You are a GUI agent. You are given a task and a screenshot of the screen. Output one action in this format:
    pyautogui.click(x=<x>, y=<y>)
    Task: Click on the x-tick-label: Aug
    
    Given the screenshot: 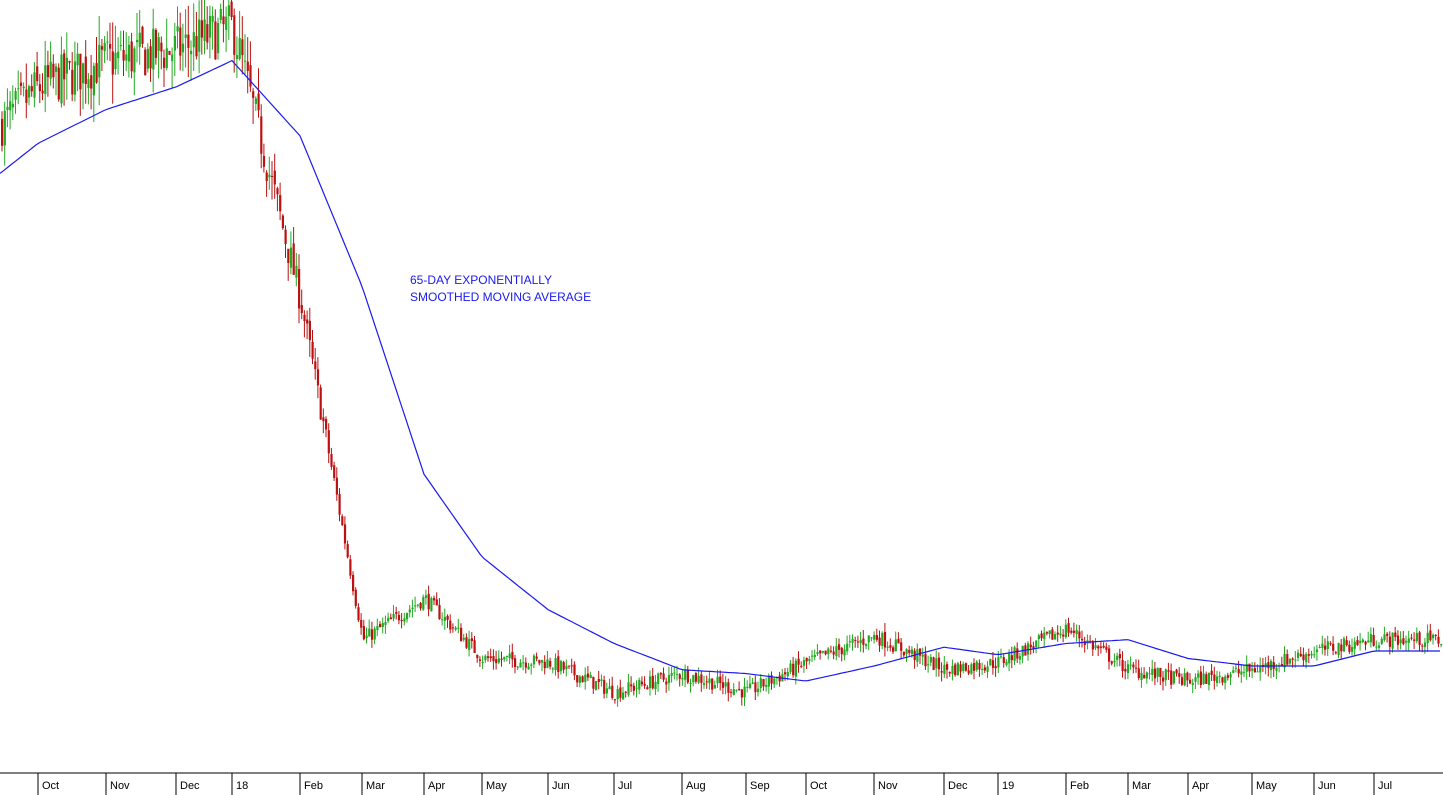 What is the action you would take?
    pyautogui.click(x=696, y=786)
    